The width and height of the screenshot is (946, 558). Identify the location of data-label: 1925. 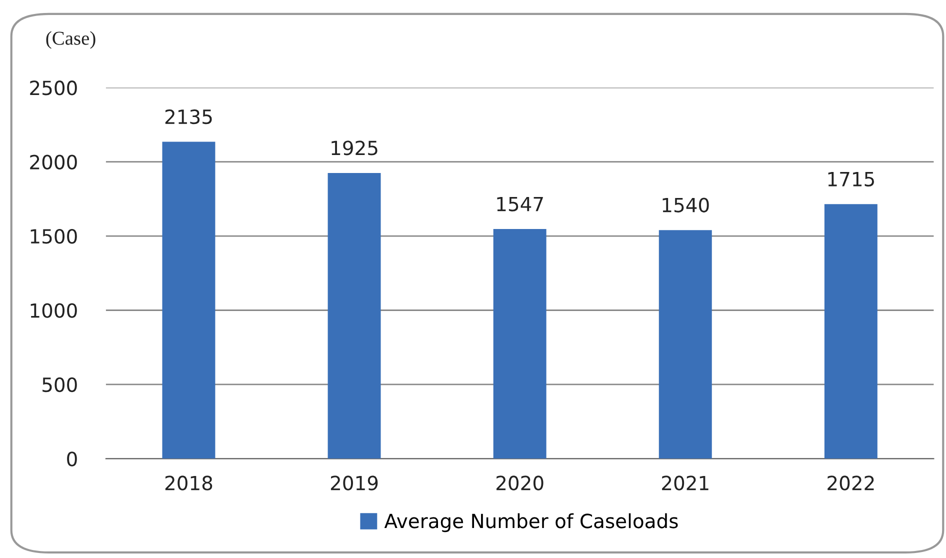
(355, 148).